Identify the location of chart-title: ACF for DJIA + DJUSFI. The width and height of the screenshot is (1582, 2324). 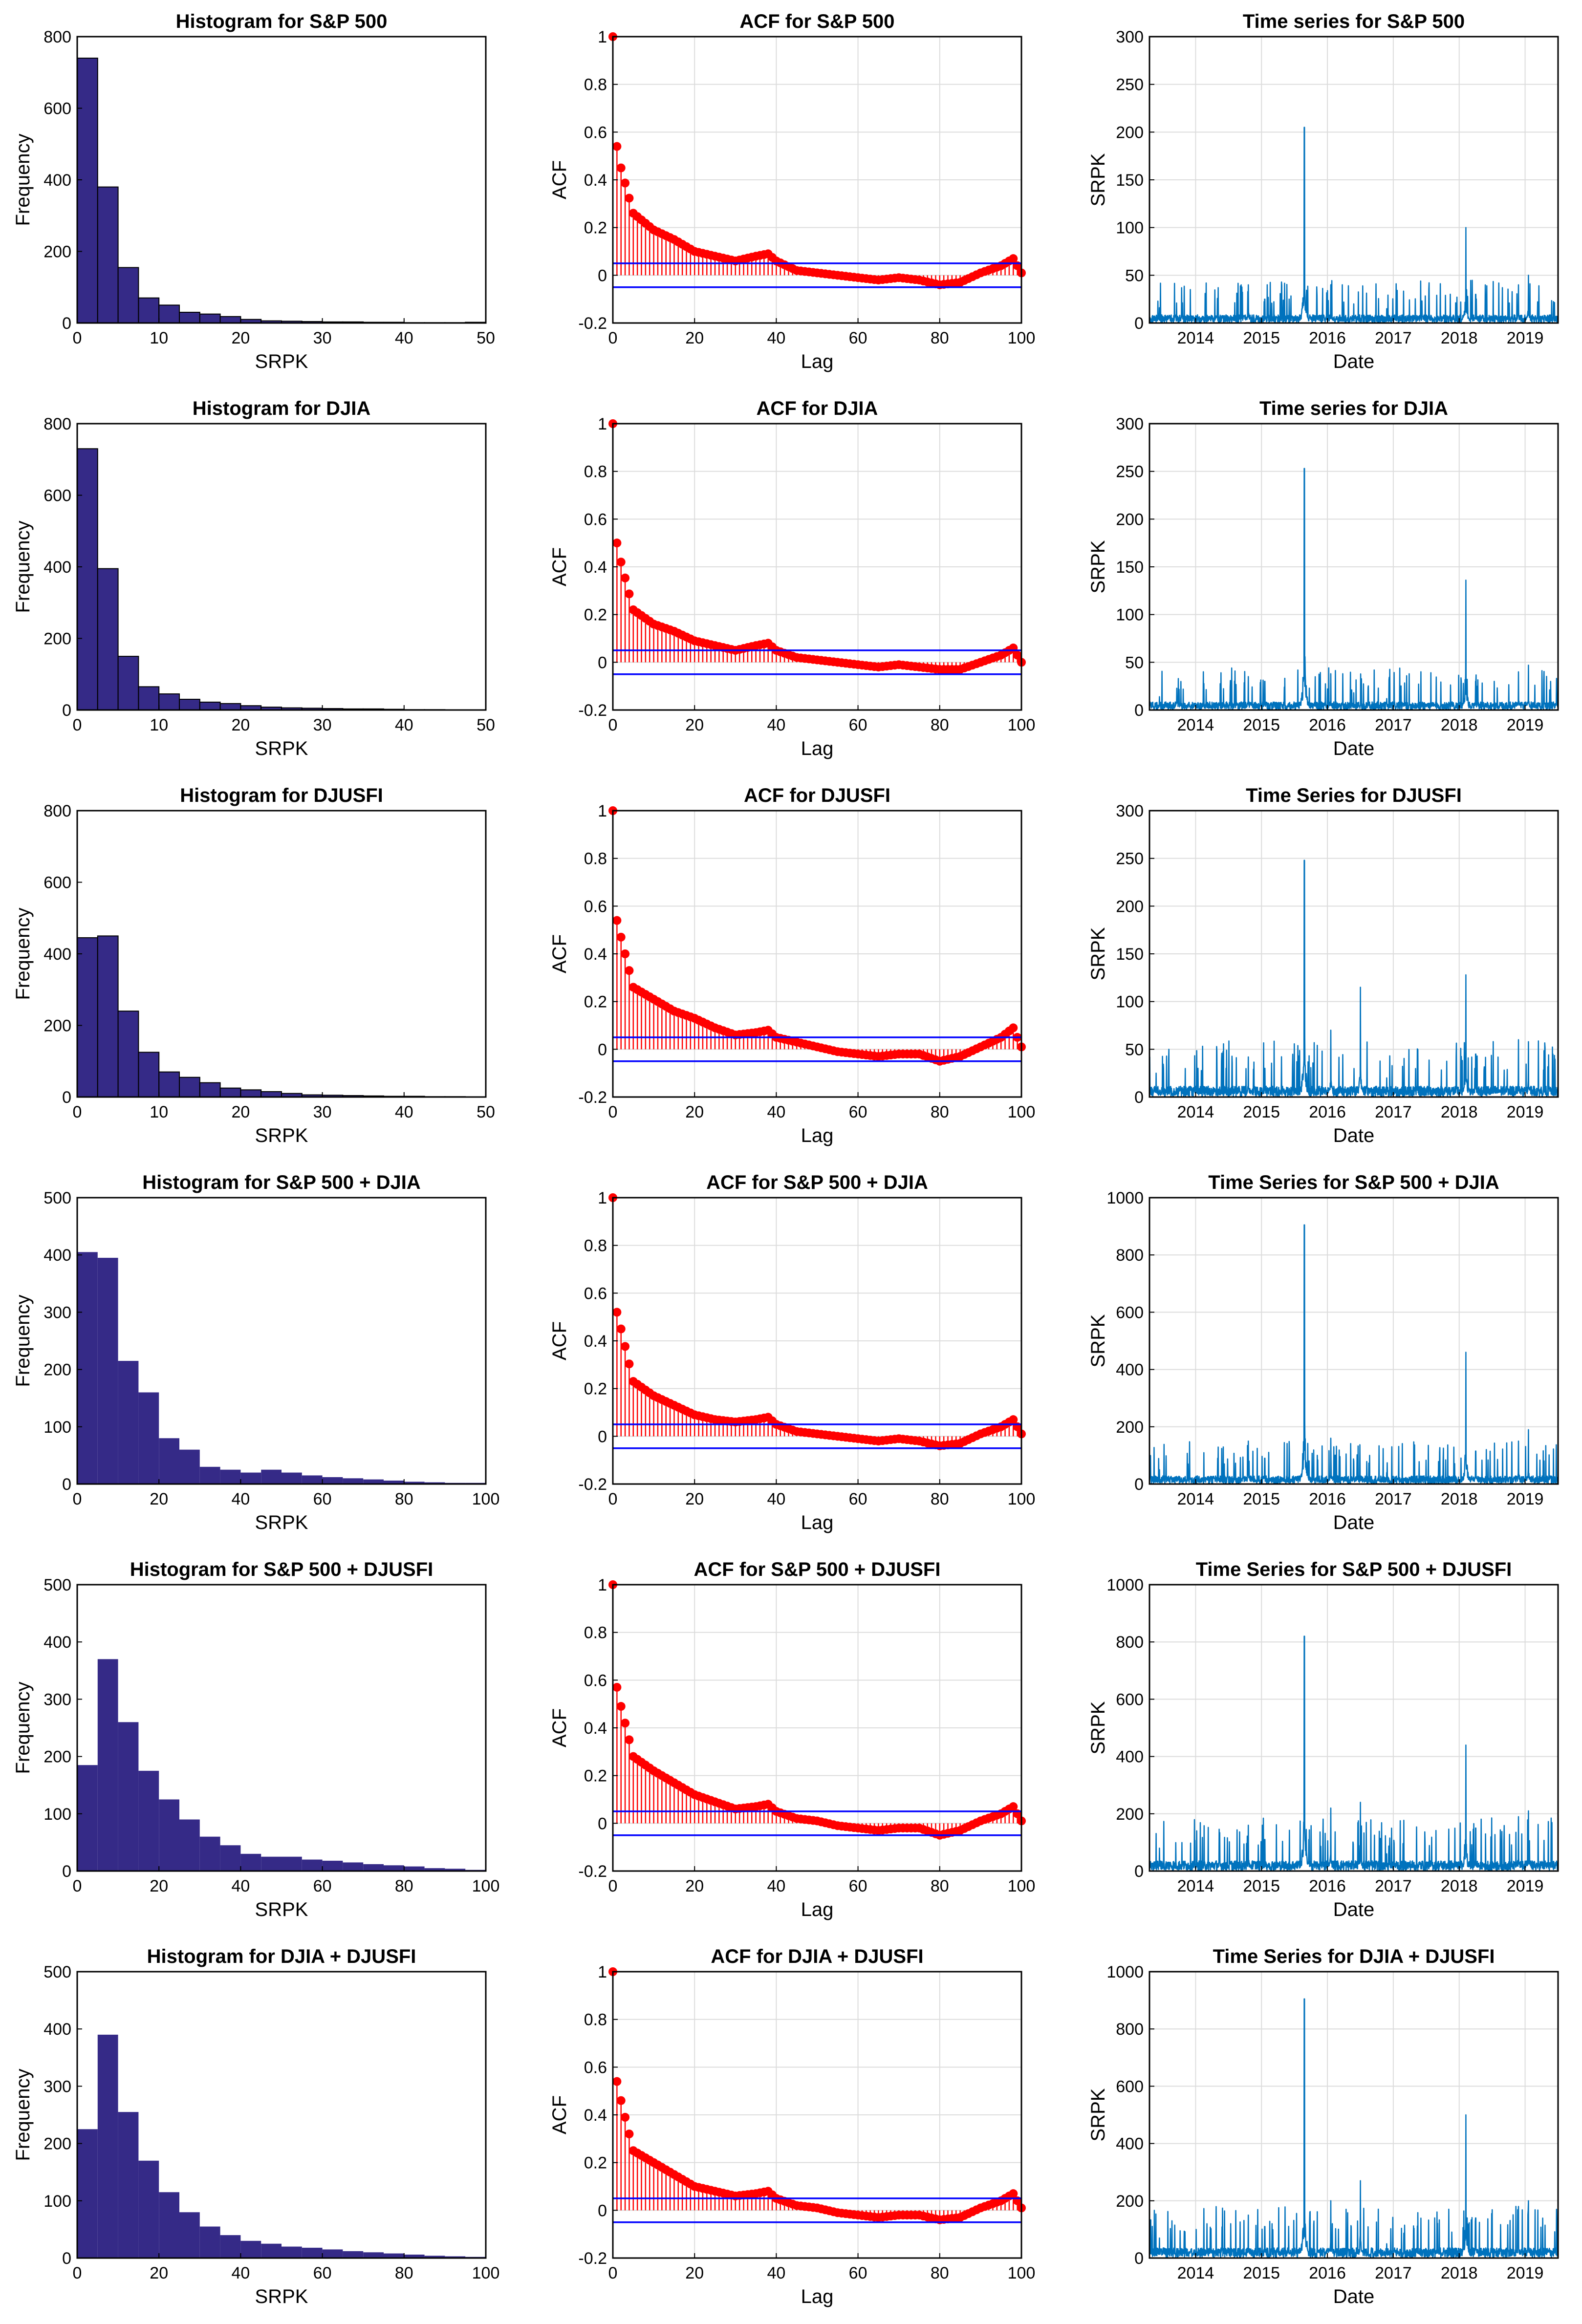
(817, 1956).